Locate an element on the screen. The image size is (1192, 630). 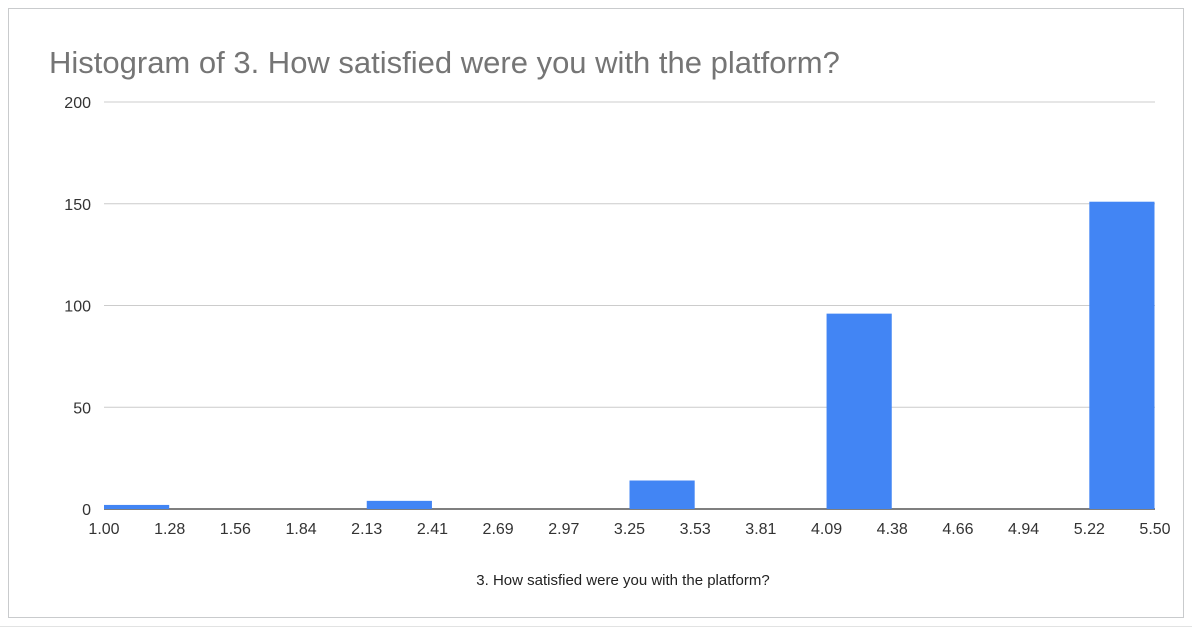
y-tick-label: 200 is located at coordinates (77, 103).